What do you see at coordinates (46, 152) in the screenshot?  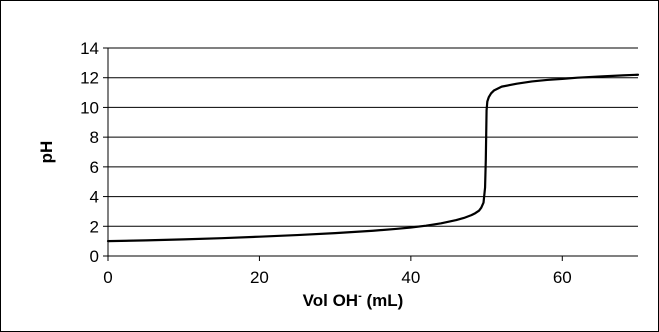 I see `y-axis-title: pH` at bounding box center [46, 152].